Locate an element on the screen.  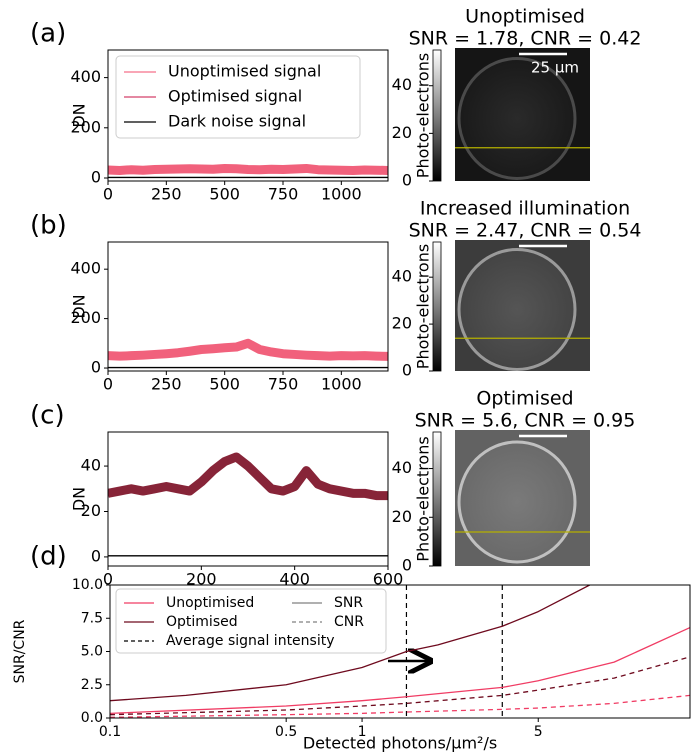
panel-label: (c) is located at coordinates (47, 416).